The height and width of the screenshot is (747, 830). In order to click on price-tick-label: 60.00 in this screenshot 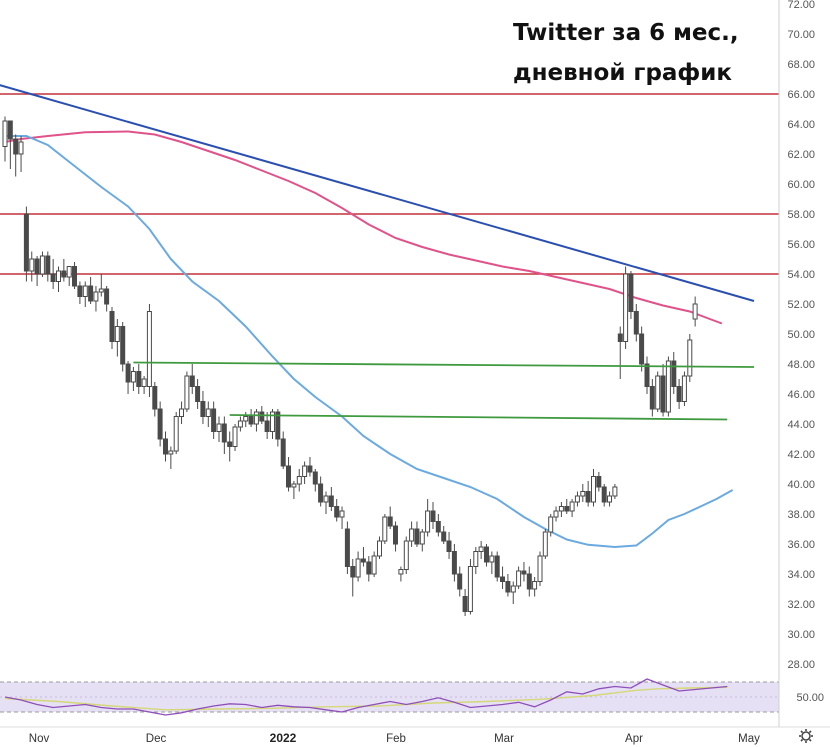, I will do `click(801, 185)`.